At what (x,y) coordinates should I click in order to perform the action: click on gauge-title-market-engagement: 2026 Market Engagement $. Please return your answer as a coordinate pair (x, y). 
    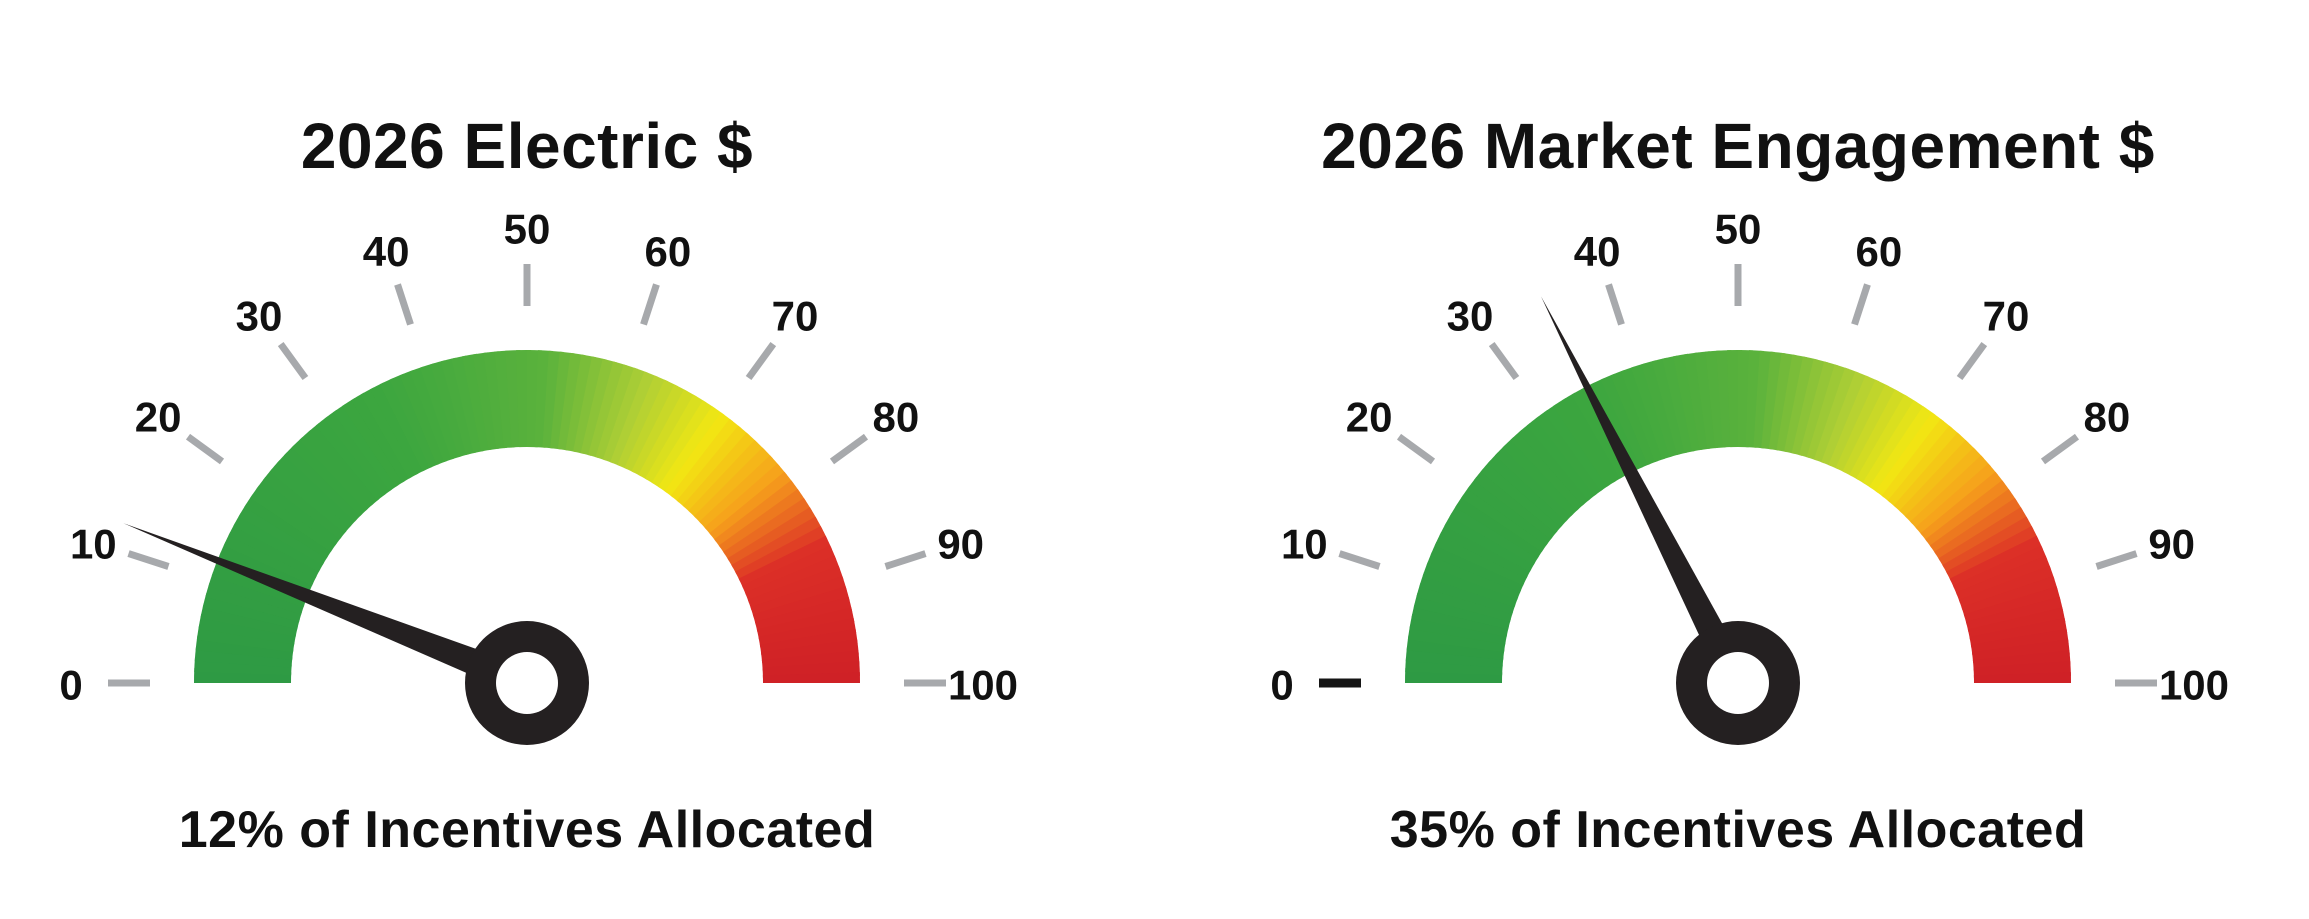
    Looking at the image, I should click on (1738, 146).